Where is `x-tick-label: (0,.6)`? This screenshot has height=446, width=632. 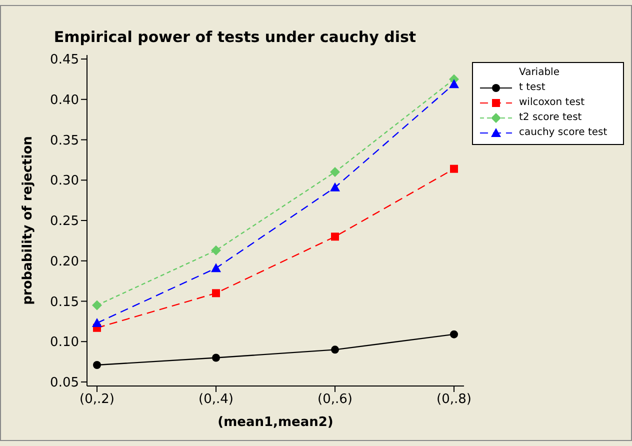
x-tick-label: (0,.6) is located at coordinates (335, 400).